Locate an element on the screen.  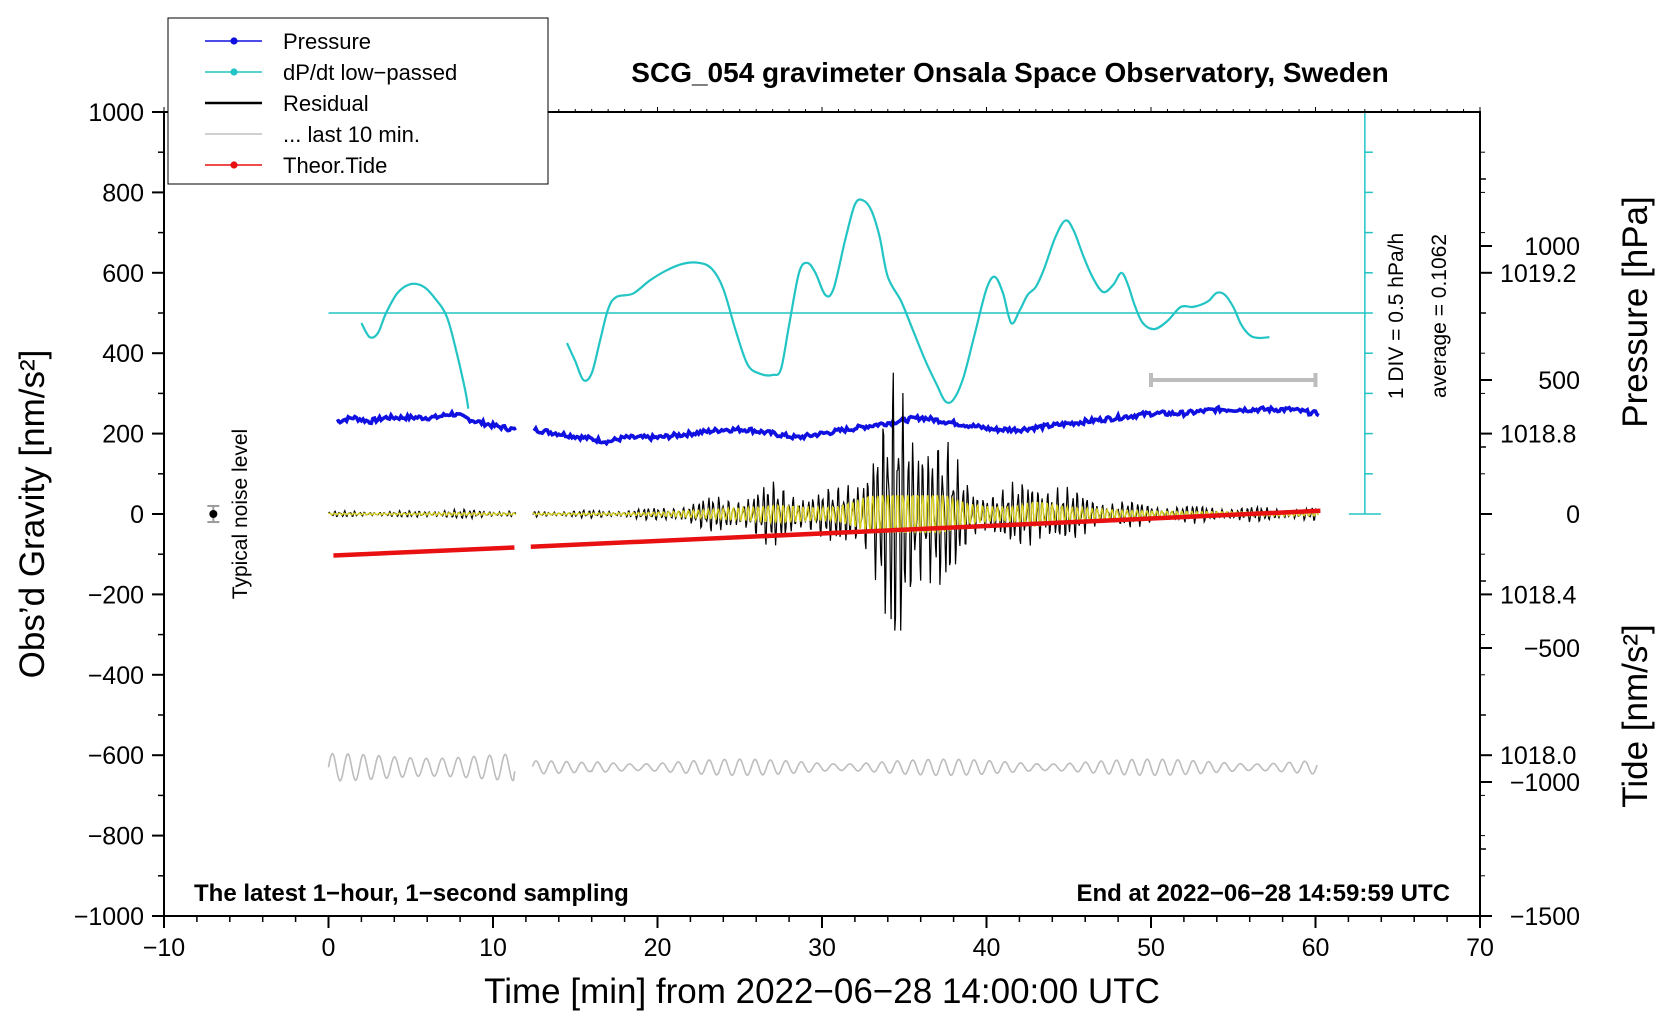
noise-level-label: Typical noise level is located at coordinates (240, 514).